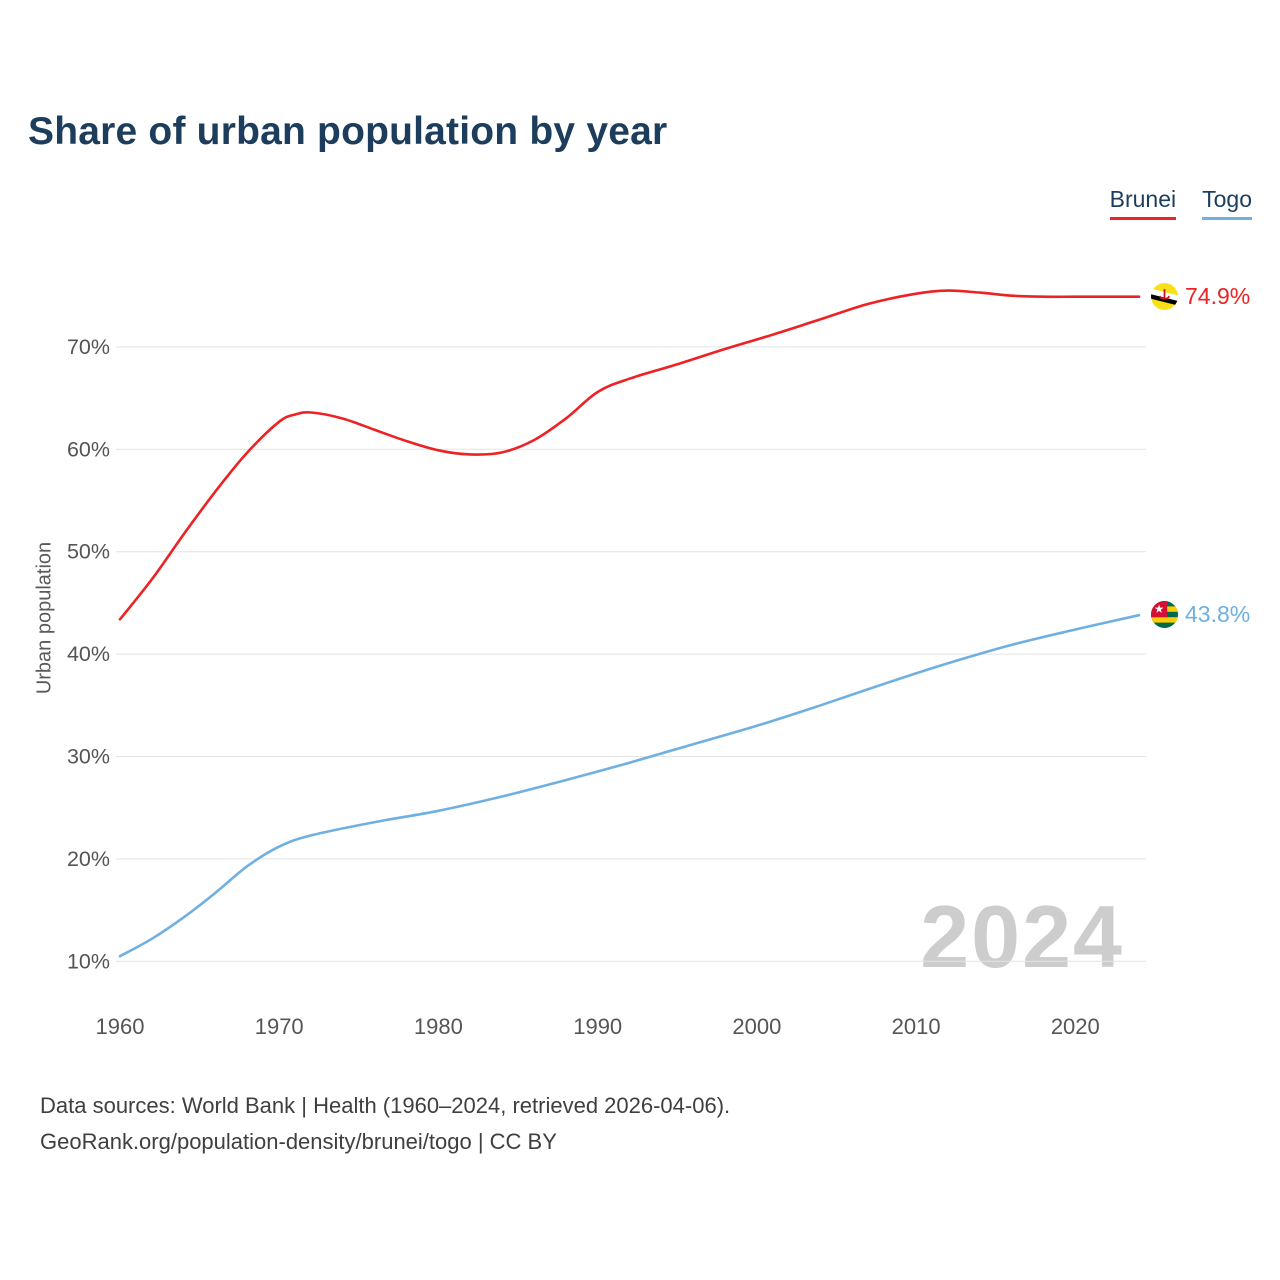 The height and width of the screenshot is (1280, 1280). I want to click on togo-flag-icon, so click(1164, 615).